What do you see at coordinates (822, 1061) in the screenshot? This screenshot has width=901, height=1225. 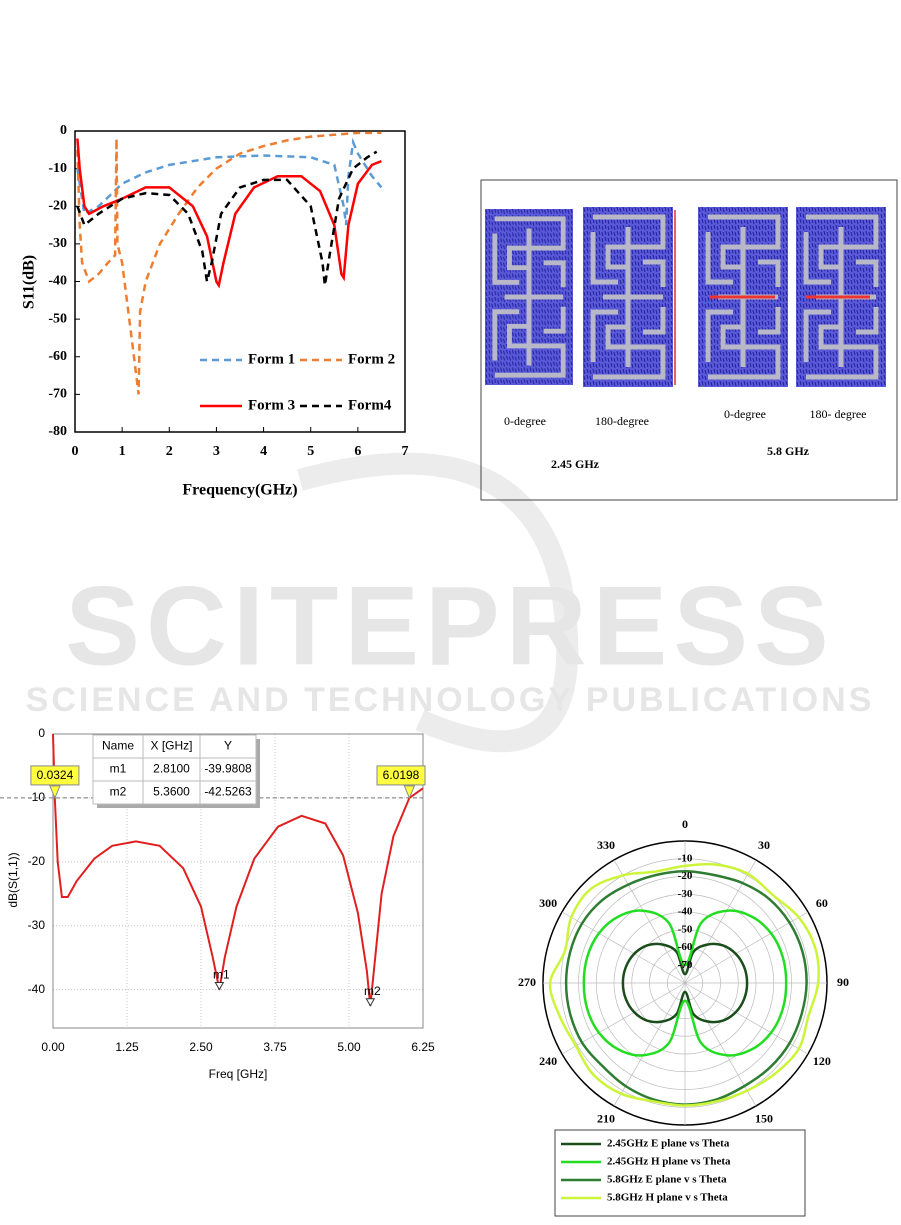 I see `angle-label: 120` at bounding box center [822, 1061].